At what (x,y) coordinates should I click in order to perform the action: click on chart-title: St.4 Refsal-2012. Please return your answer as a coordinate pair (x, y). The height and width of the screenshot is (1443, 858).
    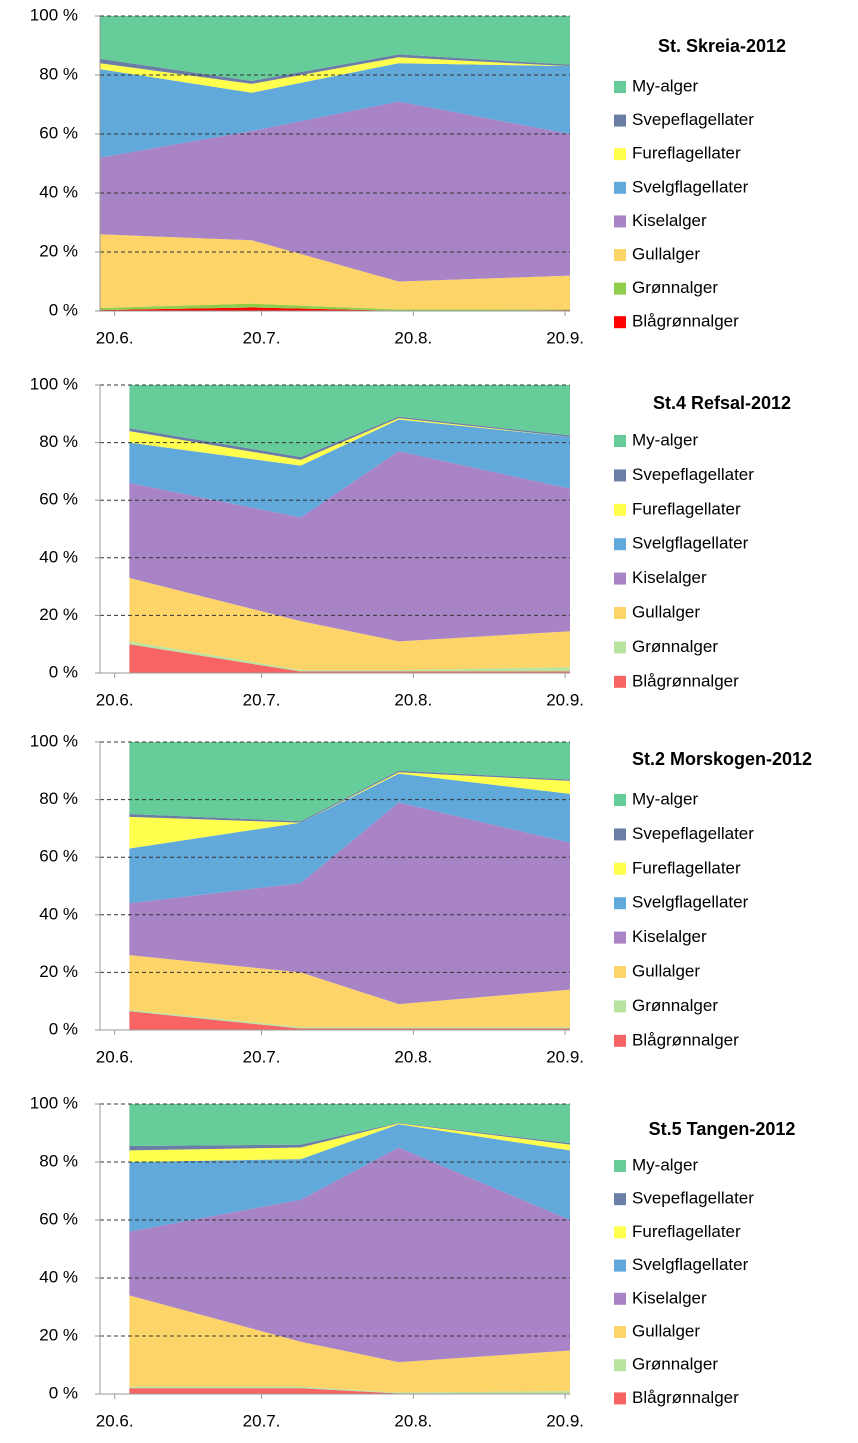
    Looking at the image, I should click on (722, 403).